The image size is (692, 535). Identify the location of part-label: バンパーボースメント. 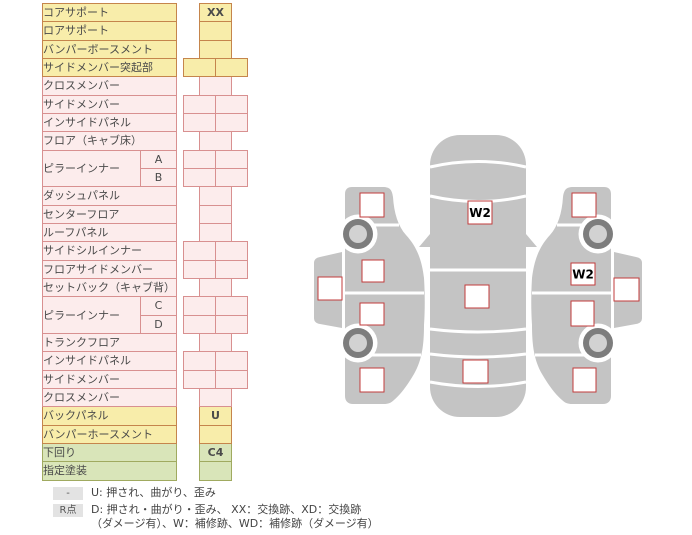
(109, 49).